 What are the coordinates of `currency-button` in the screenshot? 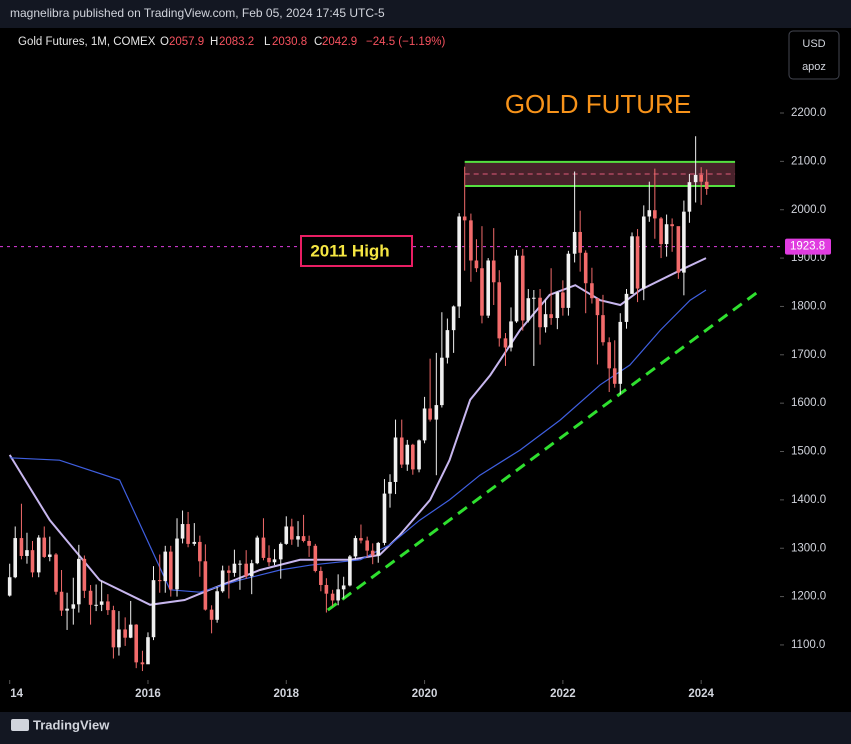 It's located at (814, 55).